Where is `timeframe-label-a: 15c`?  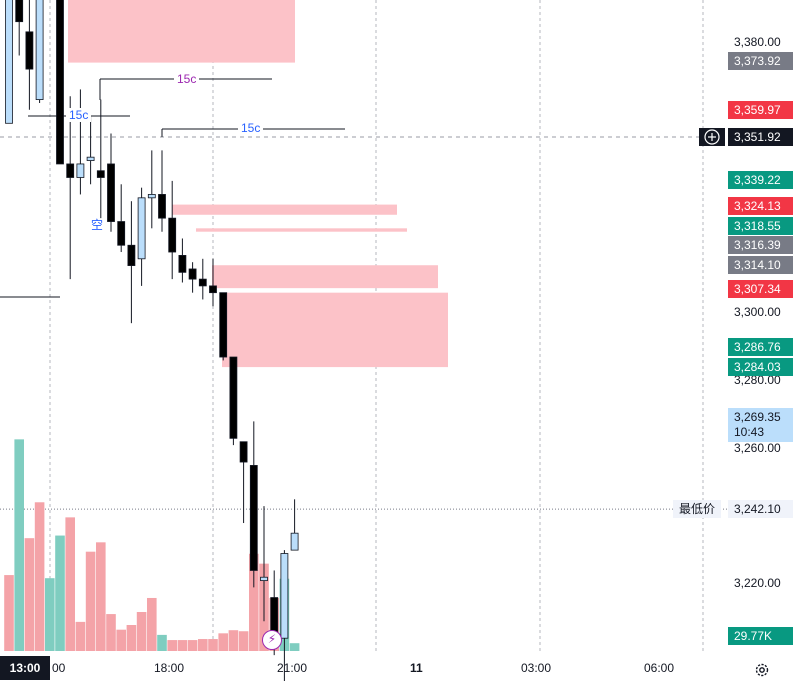 timeframe-label-a: 15c is located at coordinates (187, 79).